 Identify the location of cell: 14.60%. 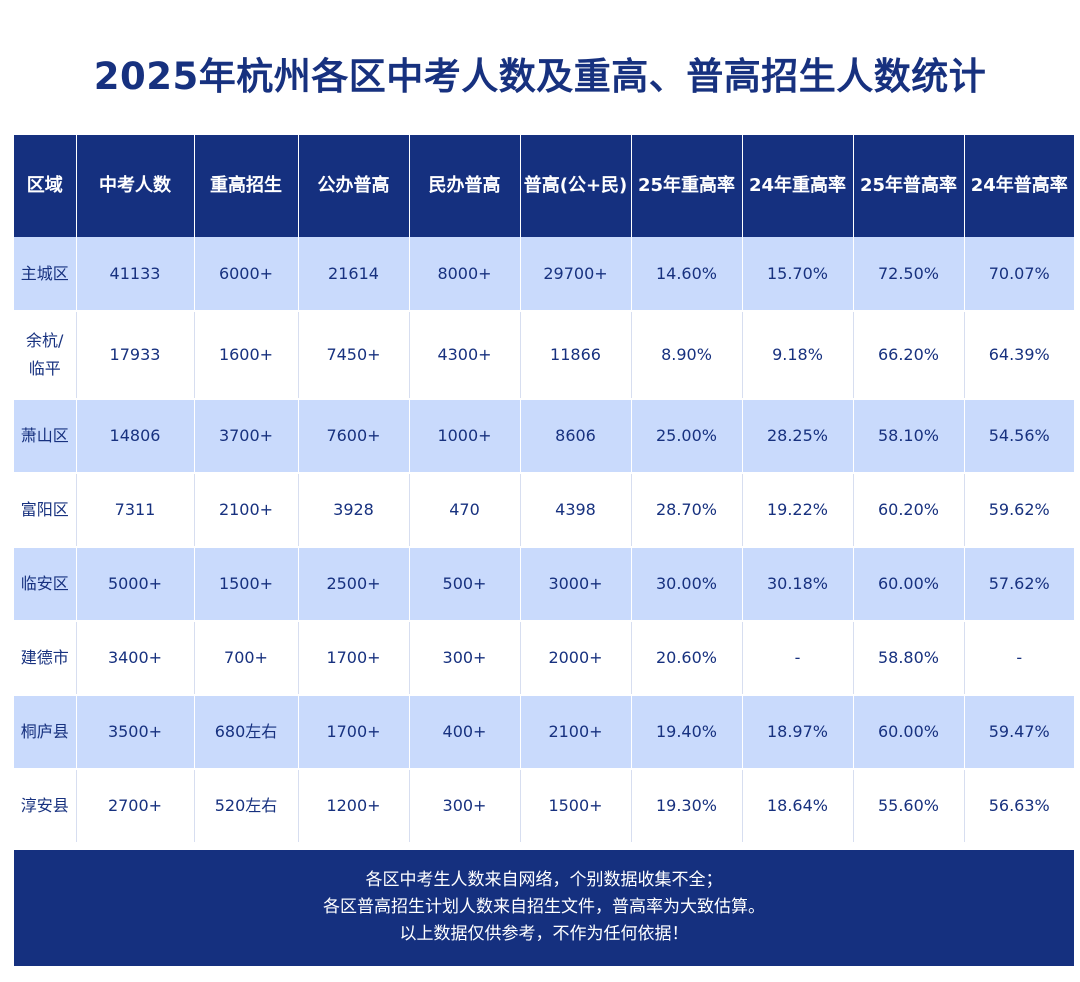
(687, 274).